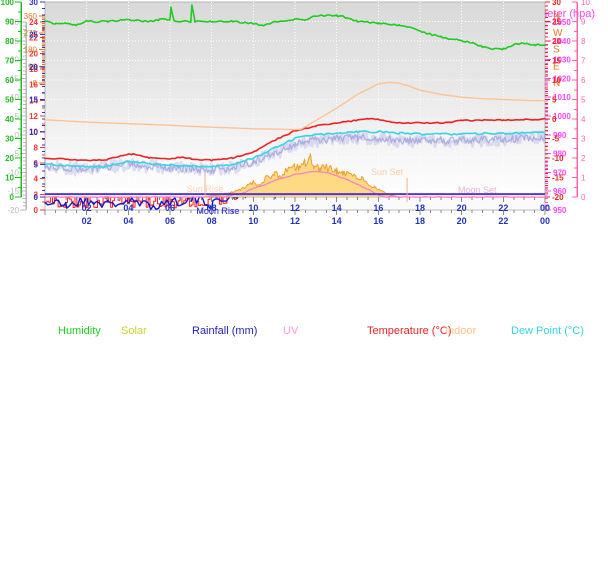 This screenshot has width=608, height=561. I want to click on legend-item-solar: Solar, so click(134, 331).